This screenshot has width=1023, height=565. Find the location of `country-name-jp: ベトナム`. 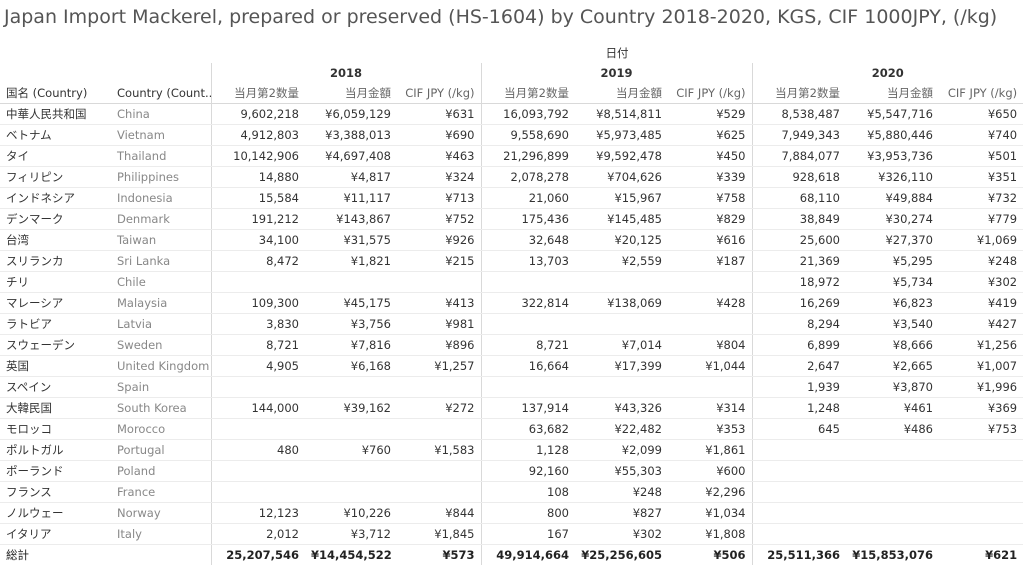

country-name-jp: ベトナム is located at coordinates (55, 135).